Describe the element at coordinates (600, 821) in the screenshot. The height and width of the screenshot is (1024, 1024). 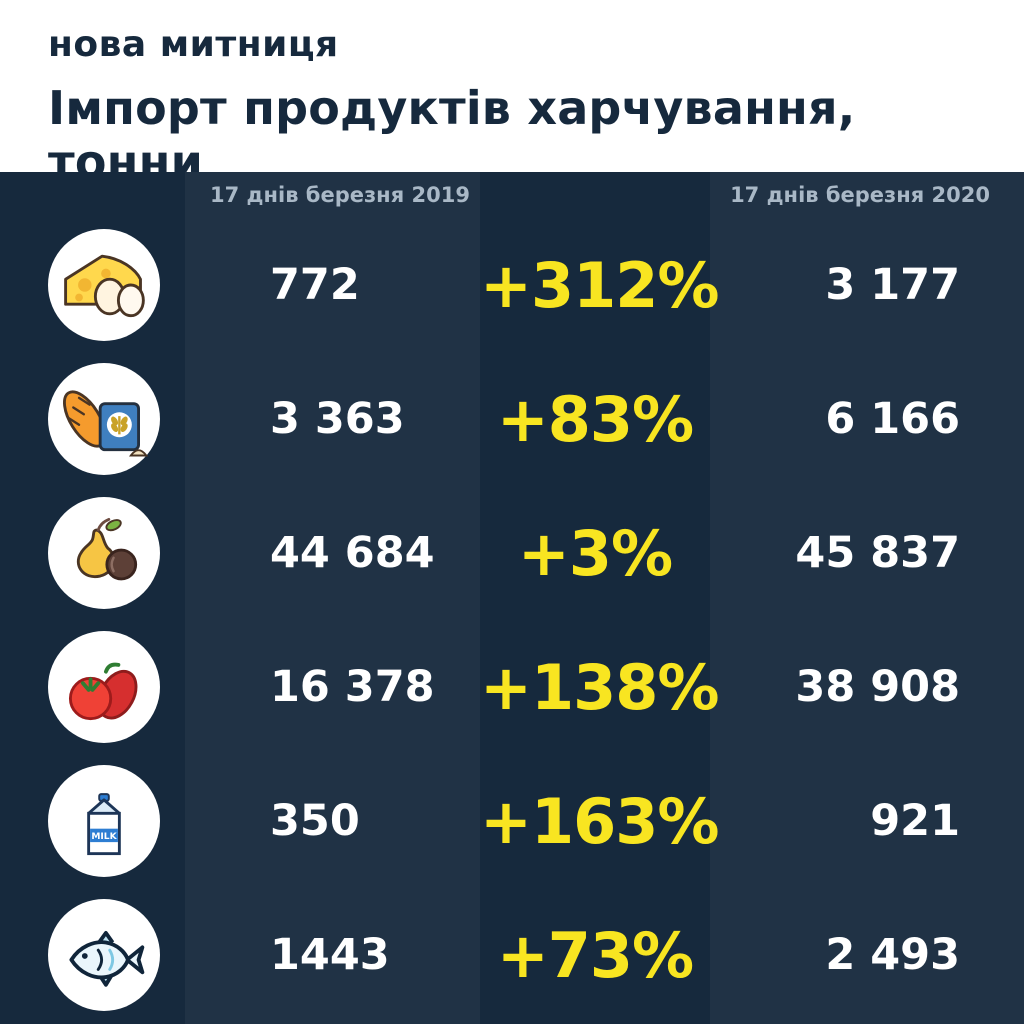
I see `percent-change: +163%` at that location.